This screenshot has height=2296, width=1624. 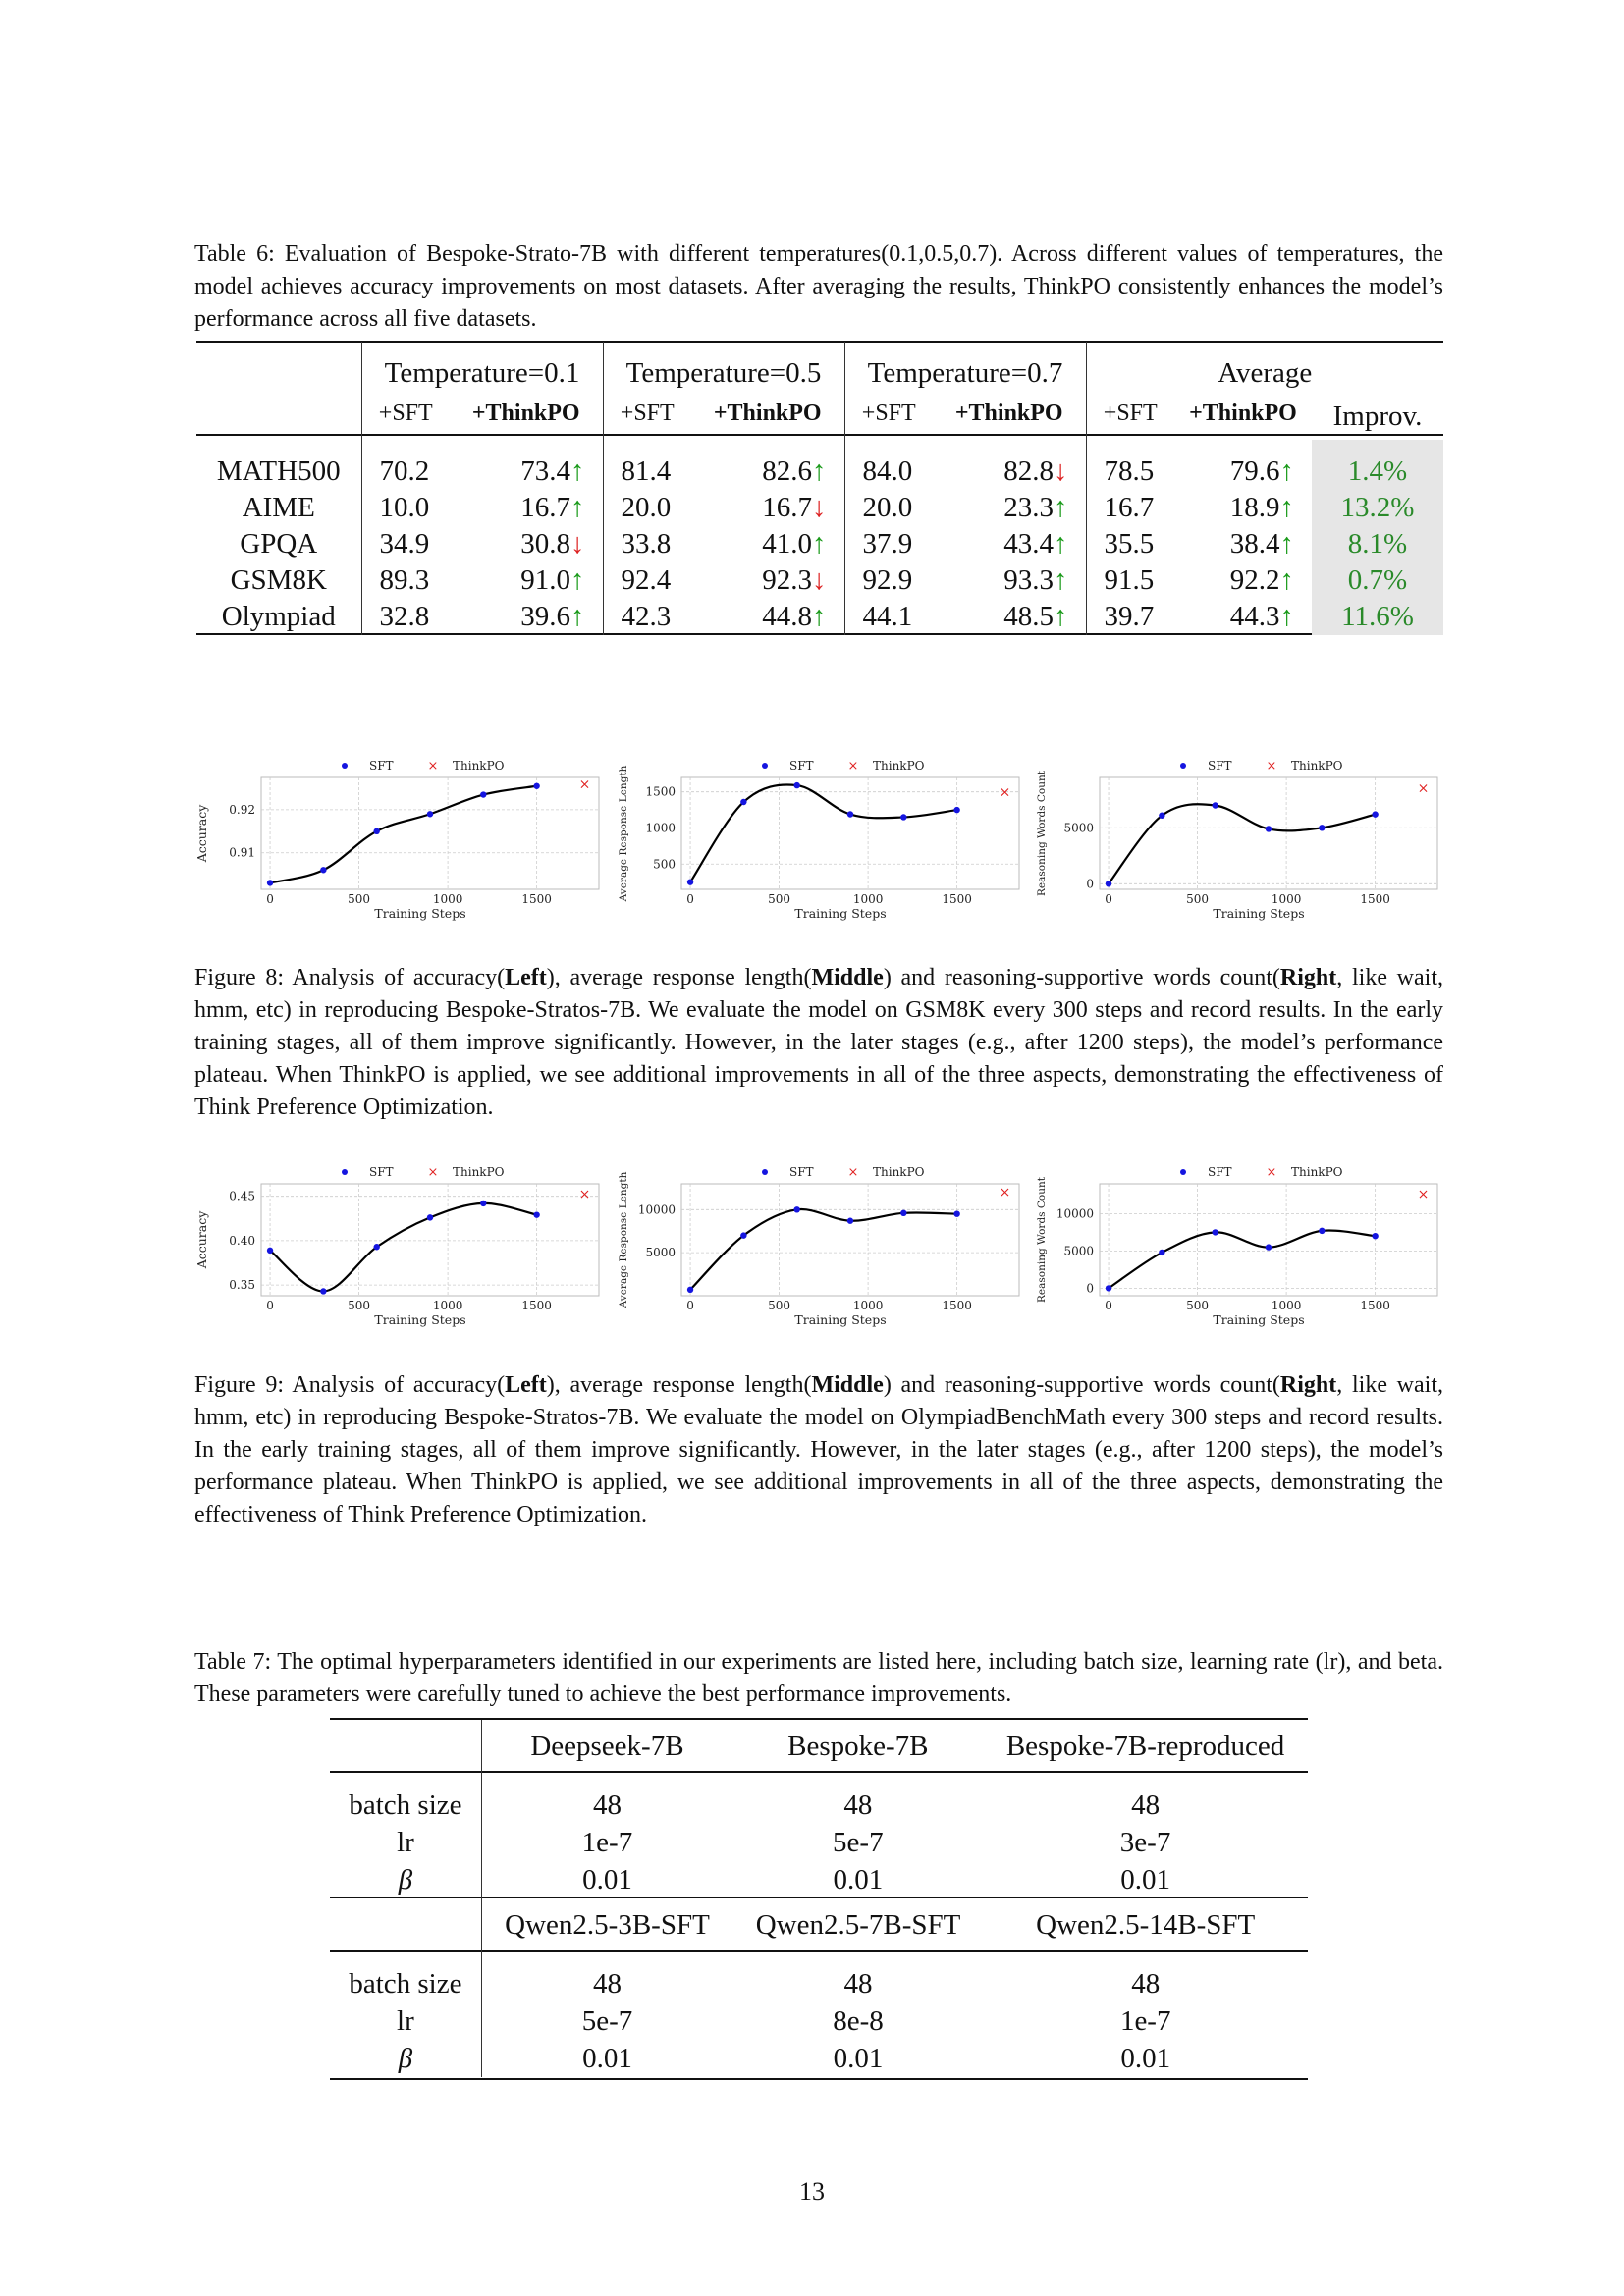 What do you see at coordinates (1129, 544) in the screenshot?
I see `table6-sft-cell: 35.5` at bounding box center [1129, 544].